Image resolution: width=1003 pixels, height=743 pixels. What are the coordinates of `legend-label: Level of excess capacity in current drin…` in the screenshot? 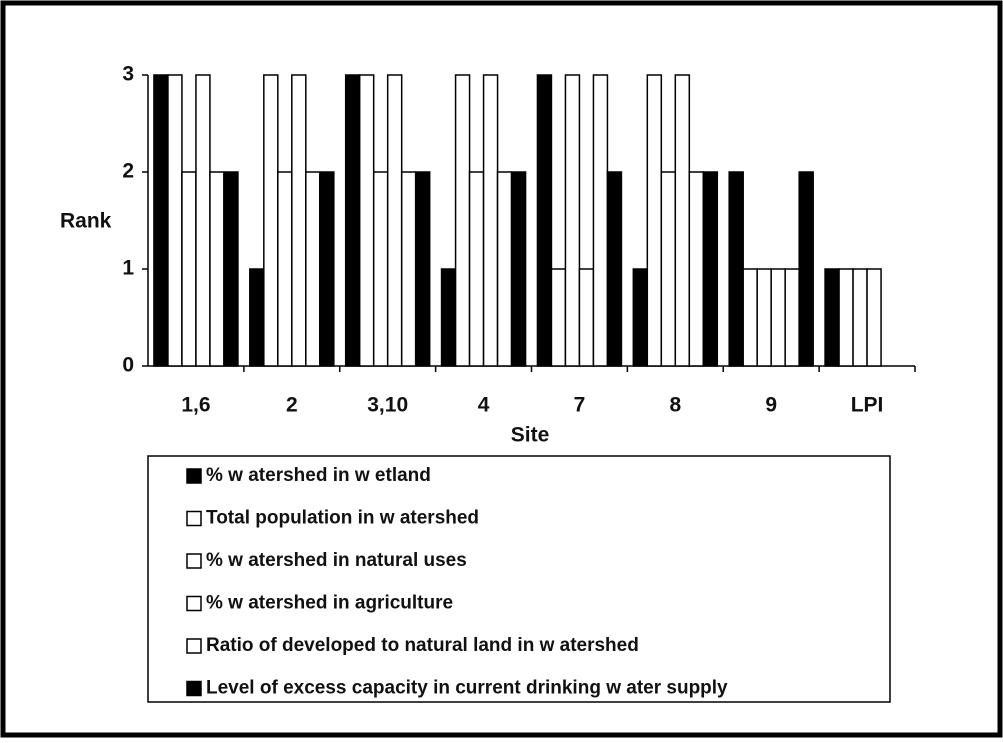 It's located at (467, 688).